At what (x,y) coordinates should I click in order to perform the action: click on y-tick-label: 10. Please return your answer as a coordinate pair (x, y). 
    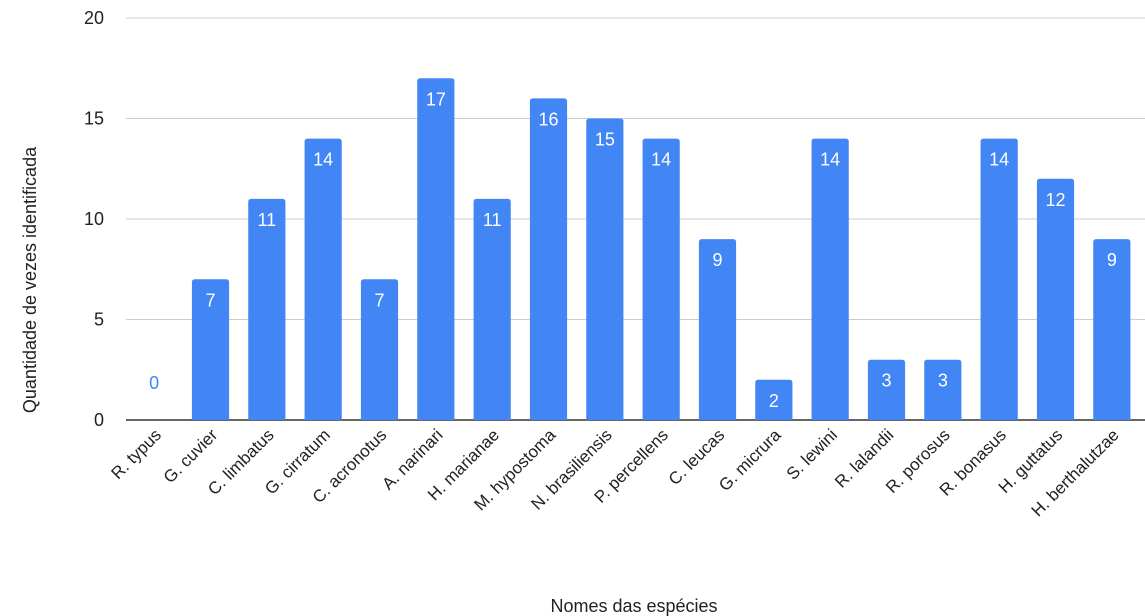
    Looking at the image, I should click on (94, 219).